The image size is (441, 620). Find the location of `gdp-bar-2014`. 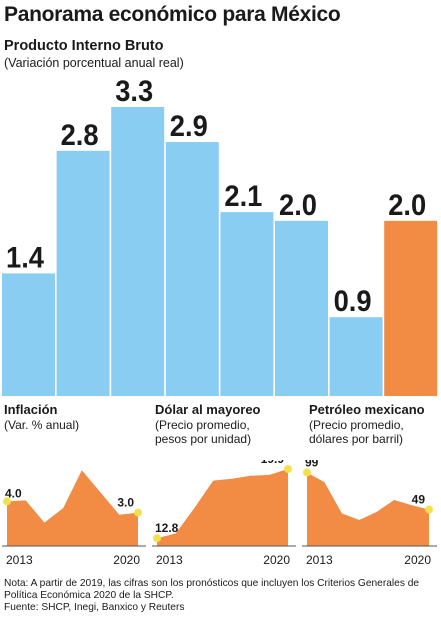

gdp-bar-2014 is located at coordinates (83, 273).